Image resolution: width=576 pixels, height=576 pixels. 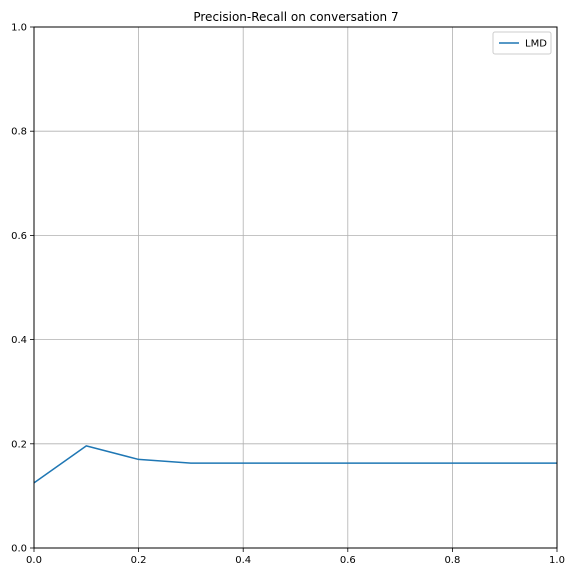 I want to click on x-tick-label: 0.0, so click(x=34, y=560).